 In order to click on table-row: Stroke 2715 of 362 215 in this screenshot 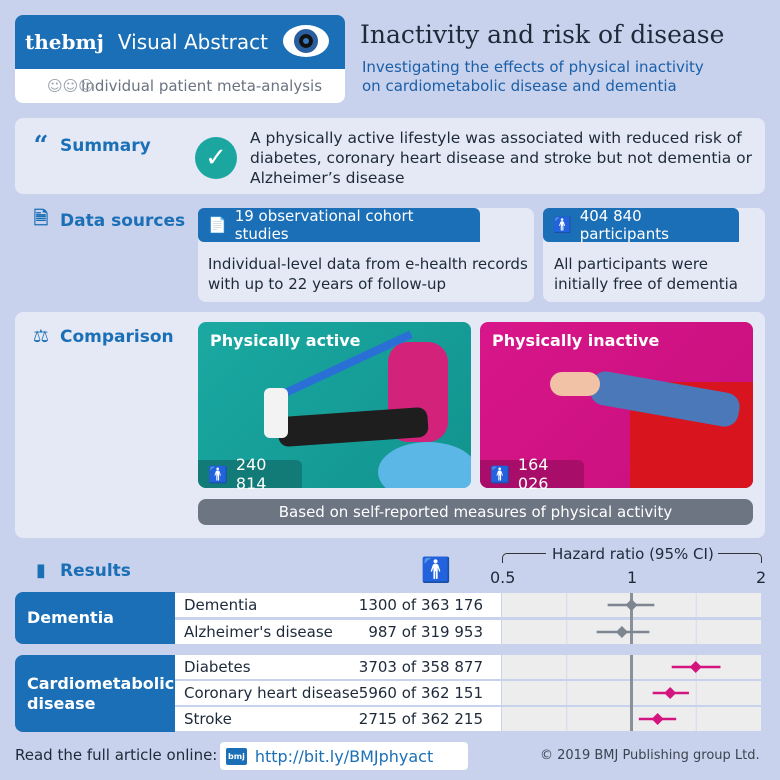, I will do `click(338, 719)`.